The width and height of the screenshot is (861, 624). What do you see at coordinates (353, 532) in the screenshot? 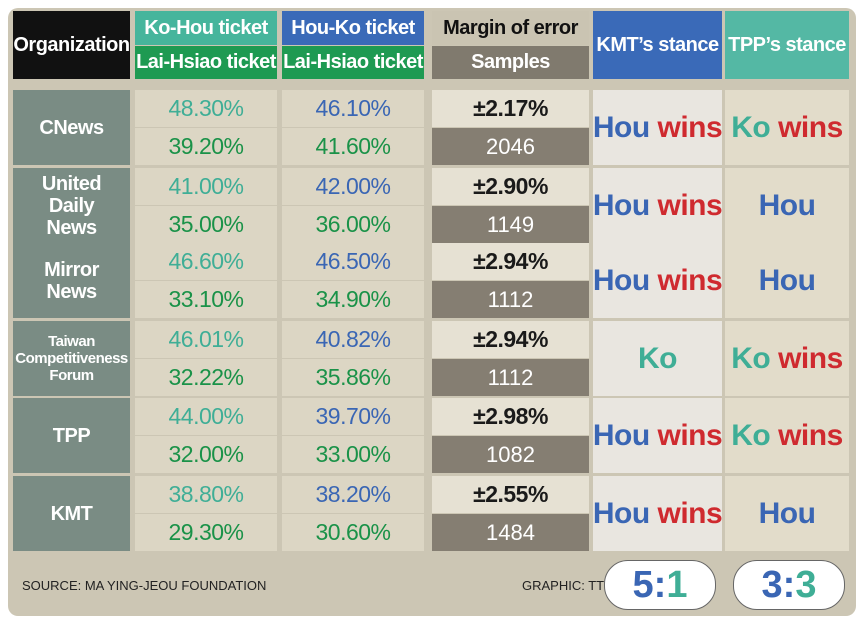
I see `lai-hsiao-value-b: 30.60%` at bounding box center [353, 532].